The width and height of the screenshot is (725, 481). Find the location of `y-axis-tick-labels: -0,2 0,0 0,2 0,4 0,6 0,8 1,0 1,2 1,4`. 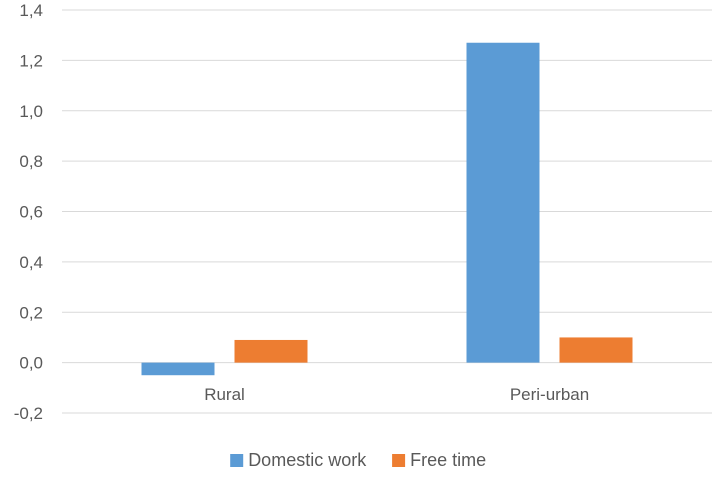

y-axis-tick-labels: -0,2 0,0 0,2 0,4 0,6 0,8 1,0 1,2 1,4 is located at coordinates (28, 212).